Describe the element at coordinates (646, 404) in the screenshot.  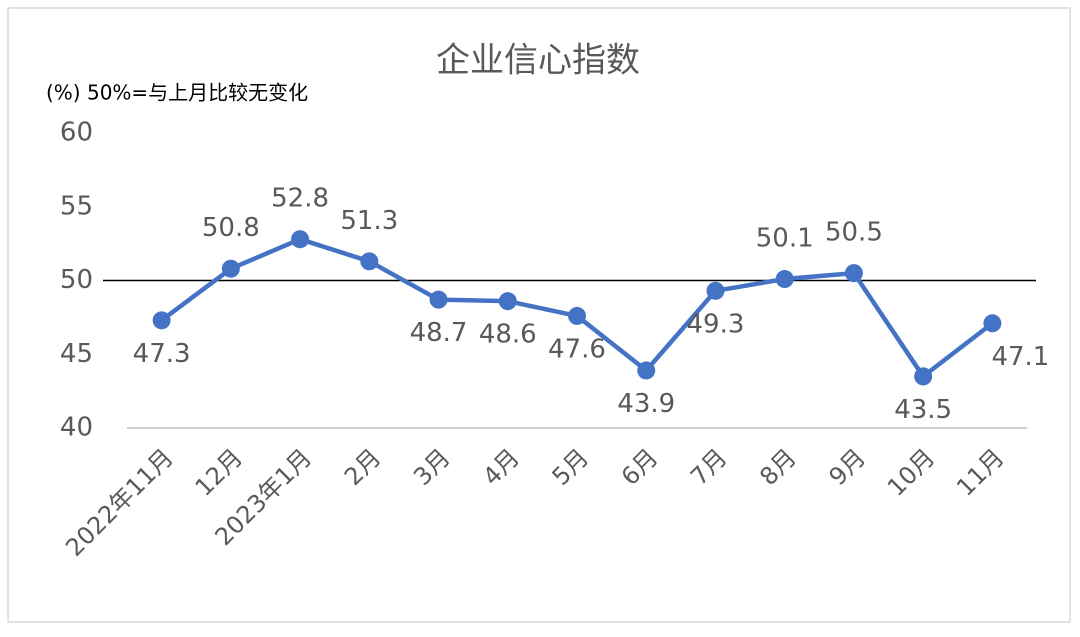
I see `data-label: 43.9` at that location.